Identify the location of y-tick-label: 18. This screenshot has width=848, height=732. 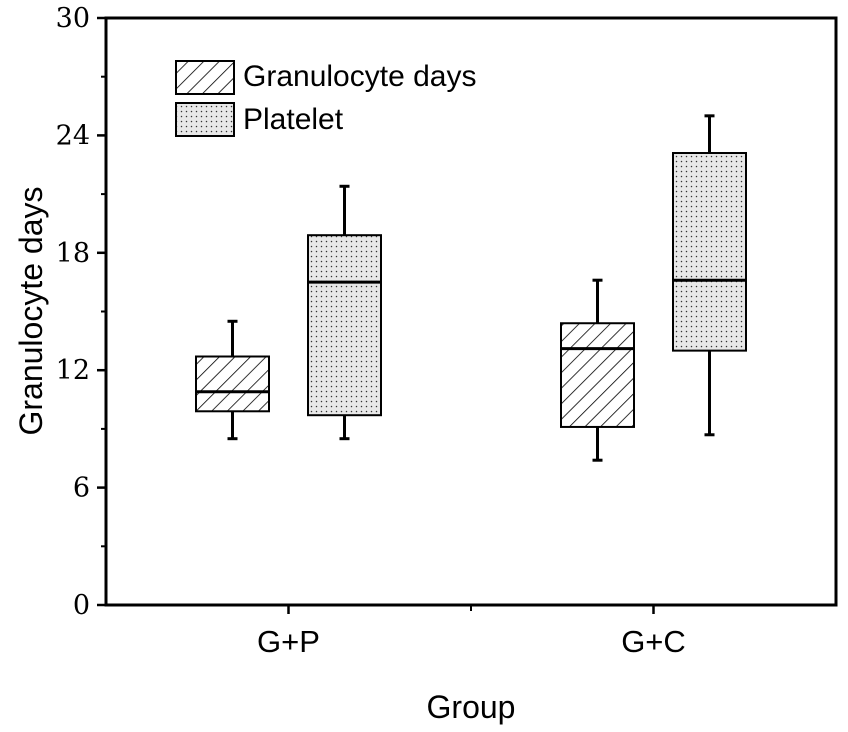
(73, 253).